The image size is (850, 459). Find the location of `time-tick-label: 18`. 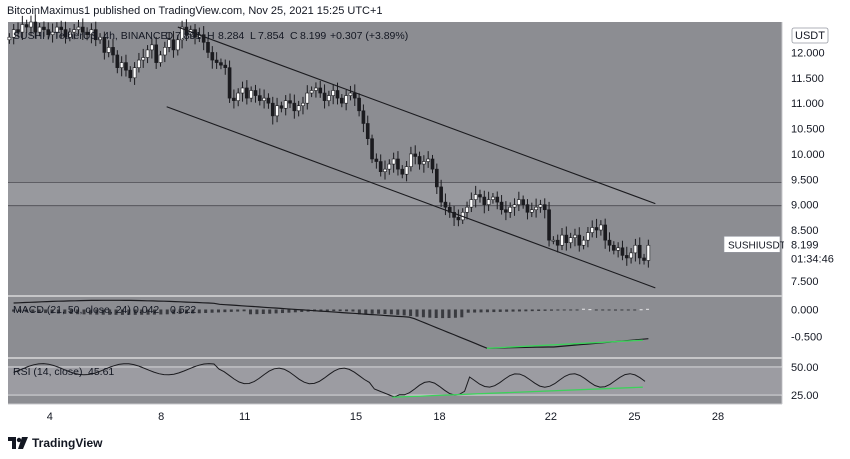

time-tick-label: 18 is located at coordinates (439, 417).